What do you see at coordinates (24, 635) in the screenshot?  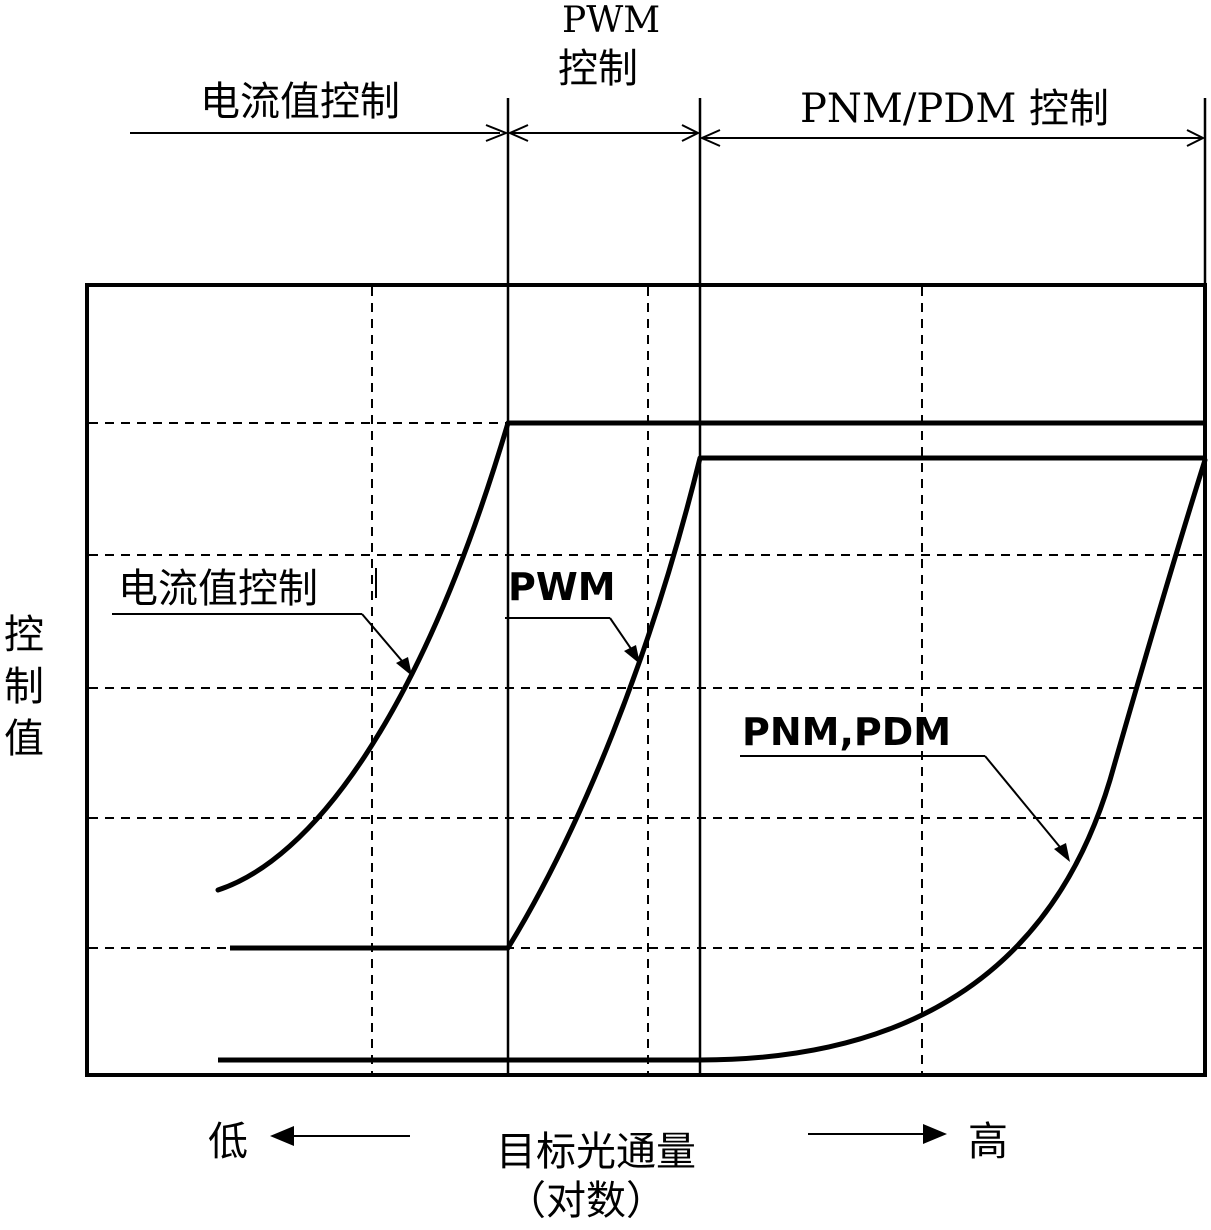 I see `y-axis-char-1: 控` at bounding box center [24, 635].